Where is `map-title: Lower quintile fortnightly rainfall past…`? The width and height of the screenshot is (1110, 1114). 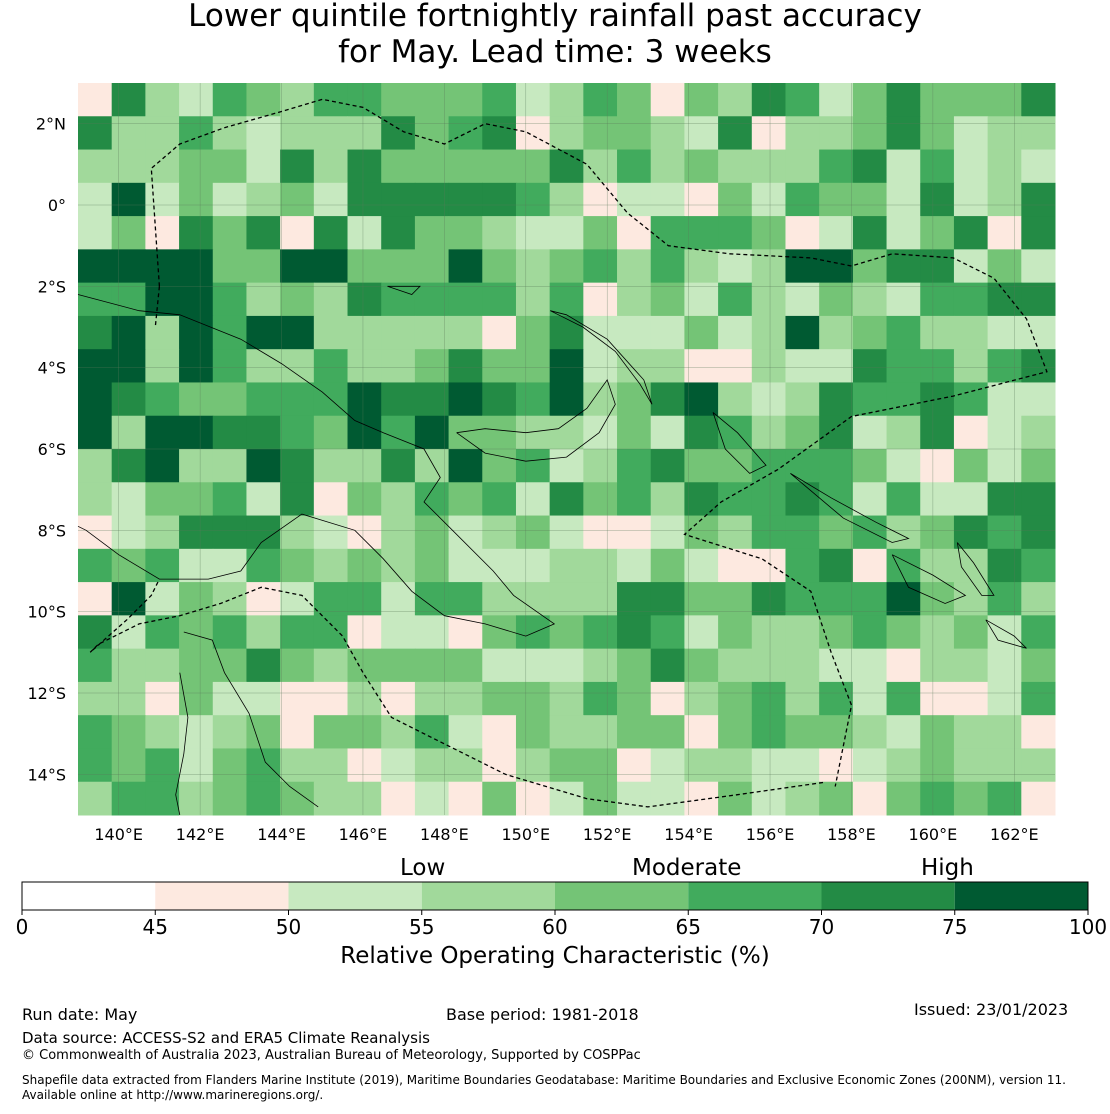 map-title: Lower quintile fortnightly rainfall past… is located at coordinates (555, 35).